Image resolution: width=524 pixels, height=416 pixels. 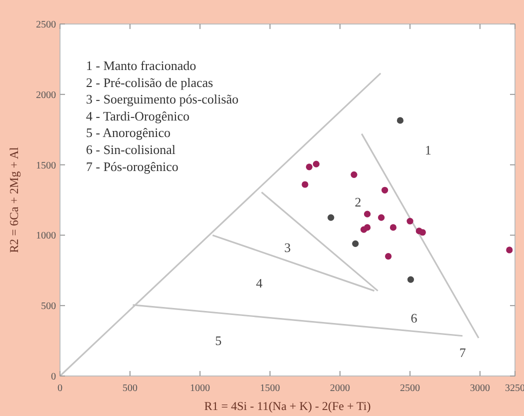 I want to click on annotation: 3, so click(x=287, y=248).